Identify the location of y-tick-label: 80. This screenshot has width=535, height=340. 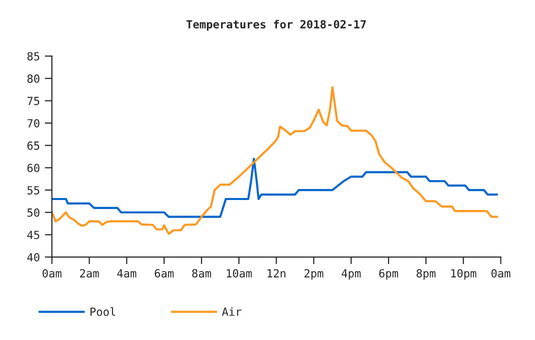
(33, 78).